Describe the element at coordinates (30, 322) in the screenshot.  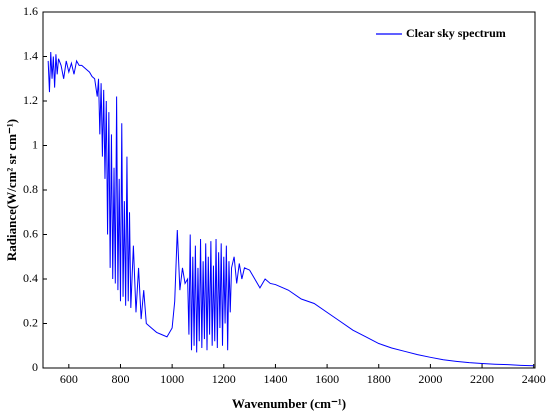
I see `y-tick-label: 0.2` at that location.